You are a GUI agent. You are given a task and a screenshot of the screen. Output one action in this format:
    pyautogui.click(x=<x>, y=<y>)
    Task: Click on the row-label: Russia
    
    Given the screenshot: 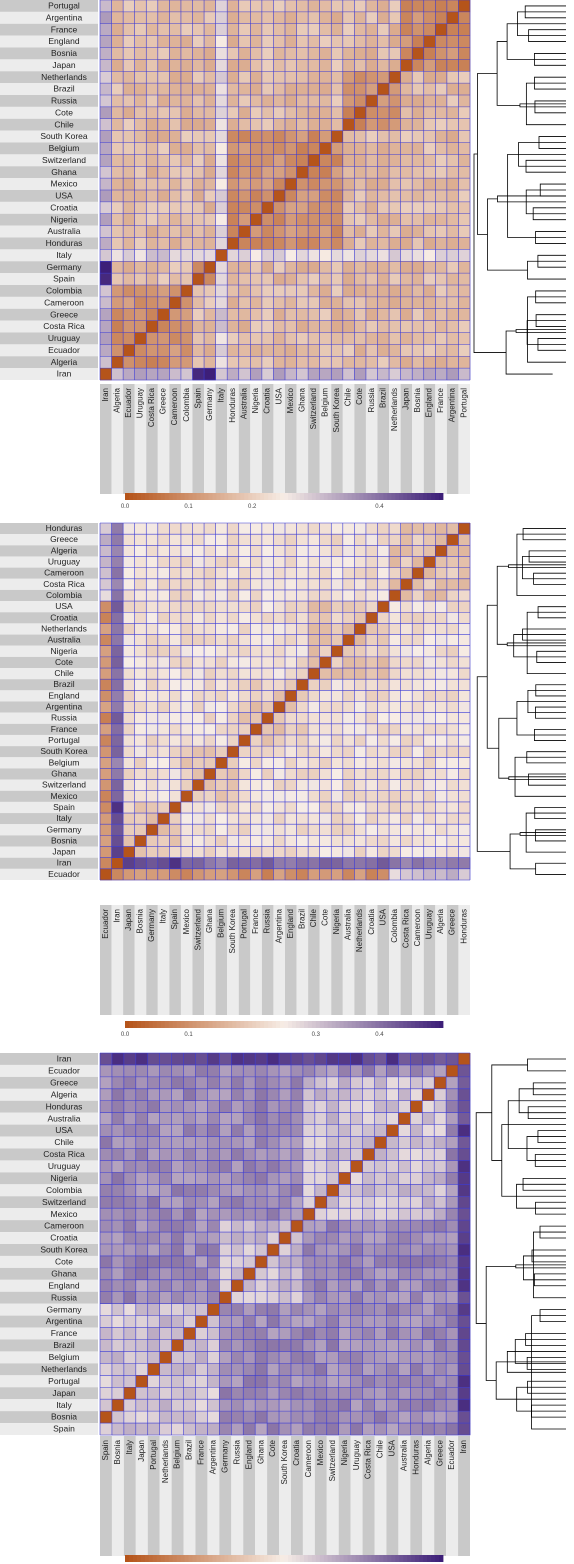 What is the action you would take?
    pyautogui.click(x=64, y=1297)
    